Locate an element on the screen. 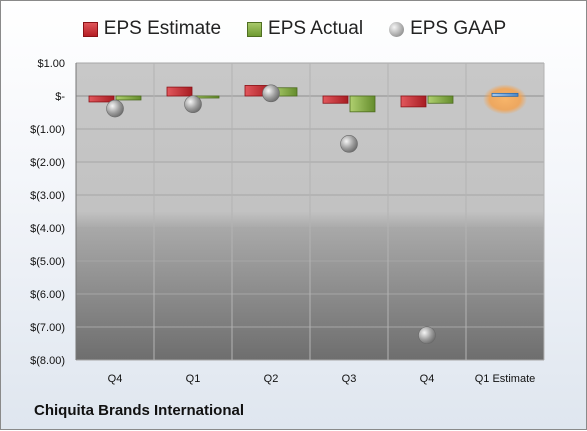  y-tick-label: $(3.00) is located at coordinates (47, 196).